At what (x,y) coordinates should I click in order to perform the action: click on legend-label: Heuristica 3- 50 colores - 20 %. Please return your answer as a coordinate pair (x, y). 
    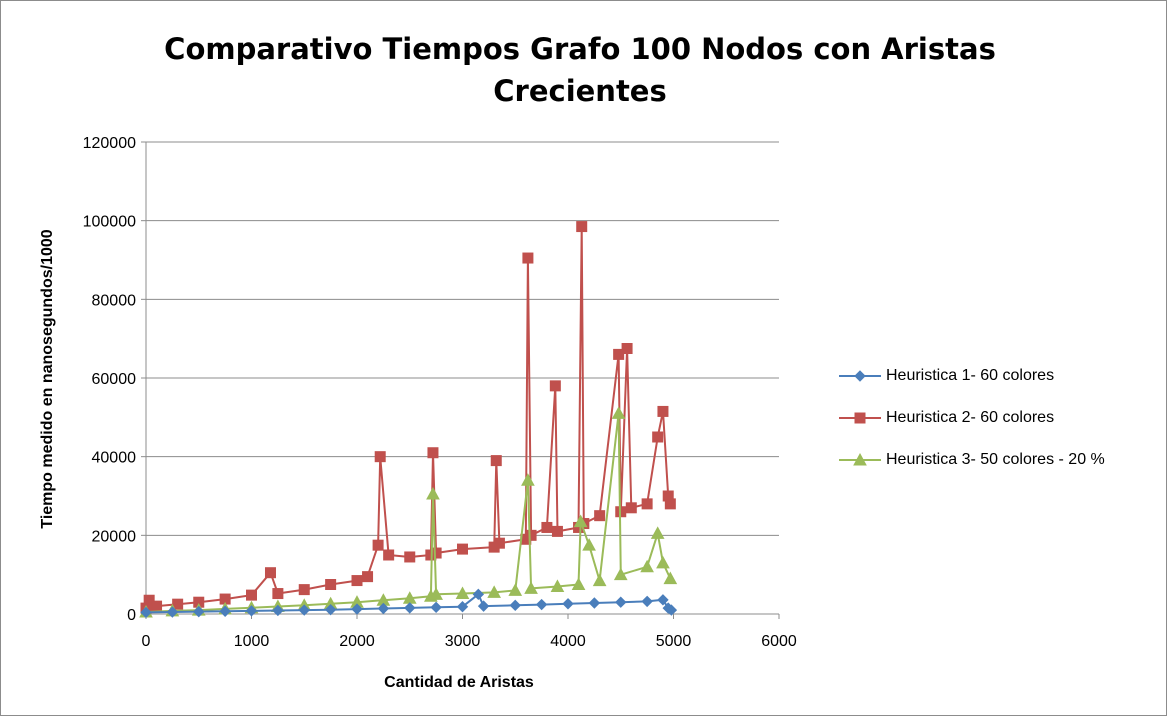
    Looking at the image, I should click on (995, 459).